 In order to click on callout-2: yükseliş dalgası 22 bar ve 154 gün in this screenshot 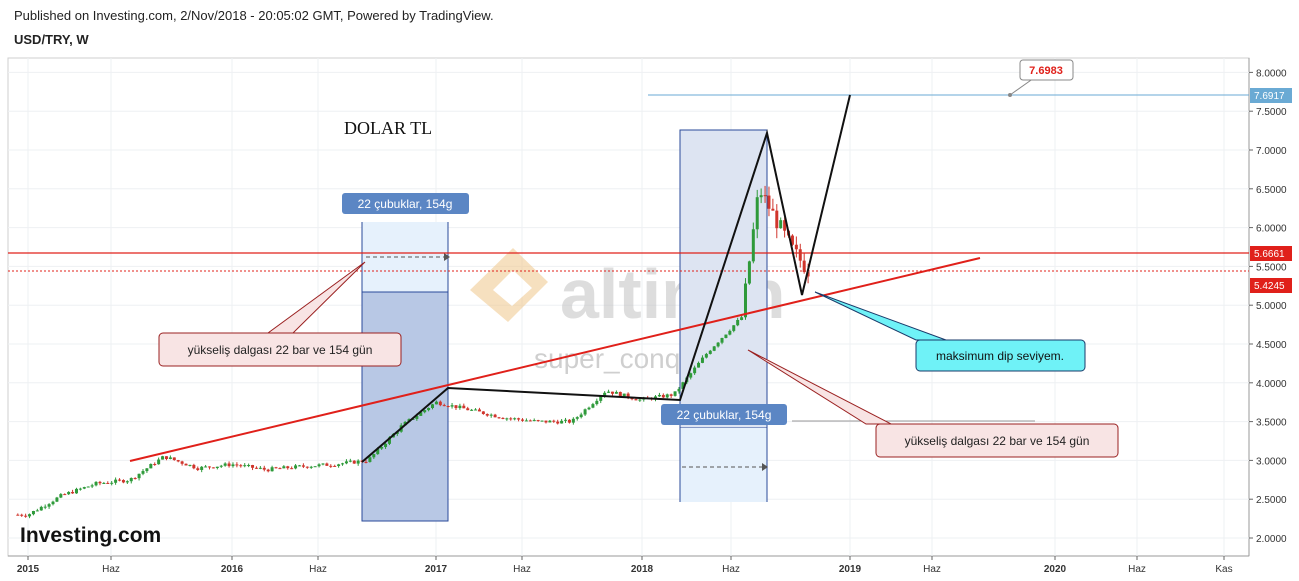, I will do `click(933, 403)`.